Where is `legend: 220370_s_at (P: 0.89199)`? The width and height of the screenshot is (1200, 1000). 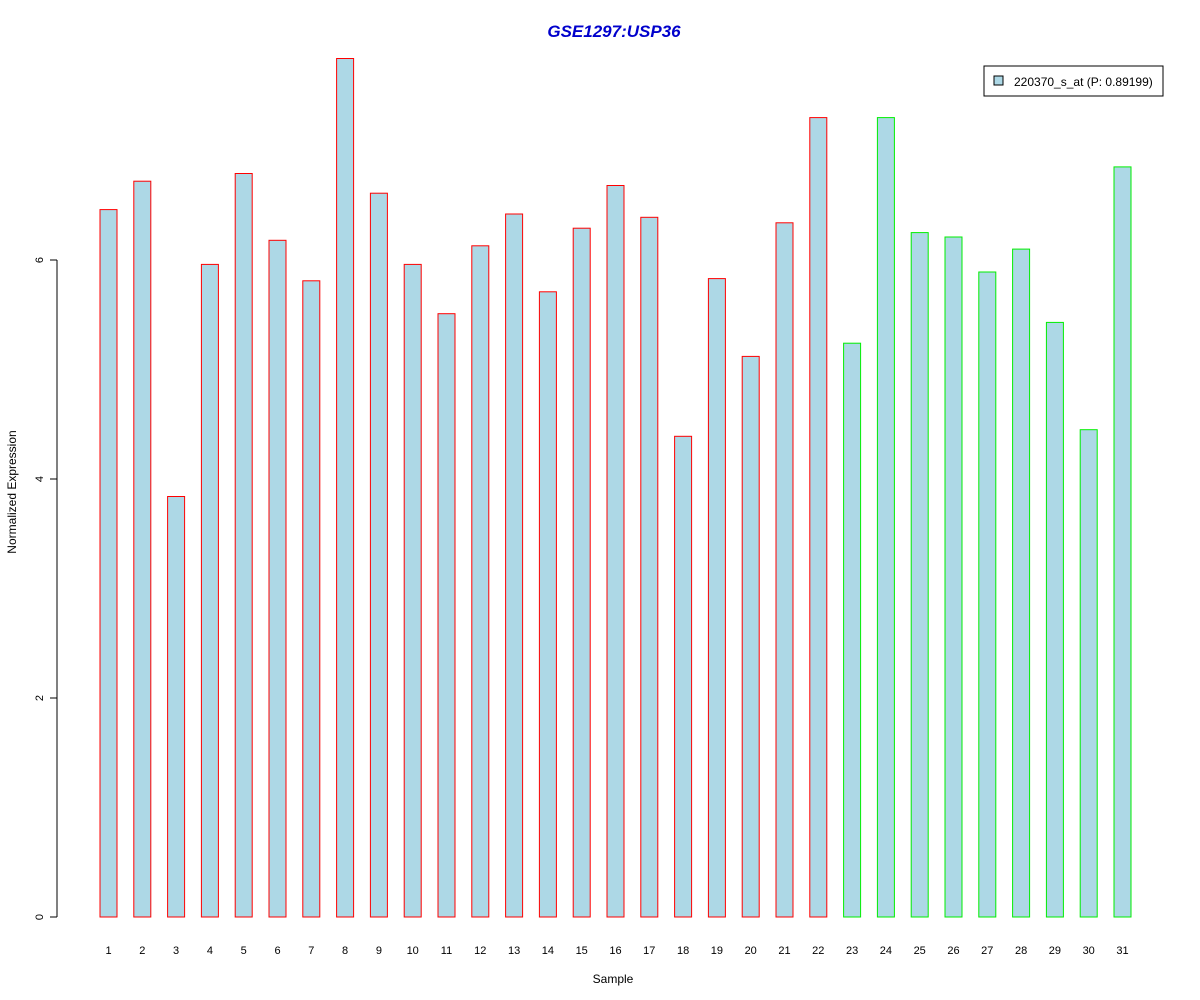 legend: 220370_s_at (P: 0.89199) is located at coordinates (1073, 81).